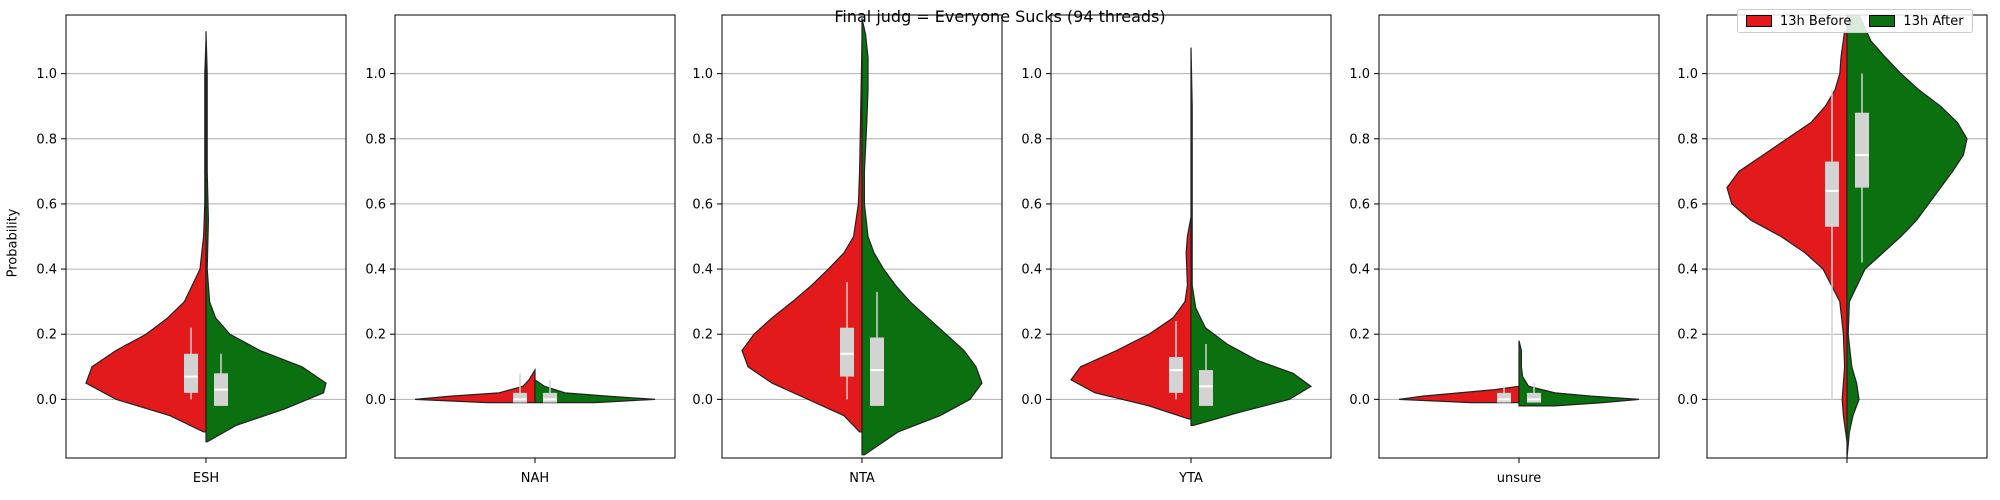 The width and height of the screenshot is (2000, 500). I want to click on y-axis-label: Probability, so click(13, 243).